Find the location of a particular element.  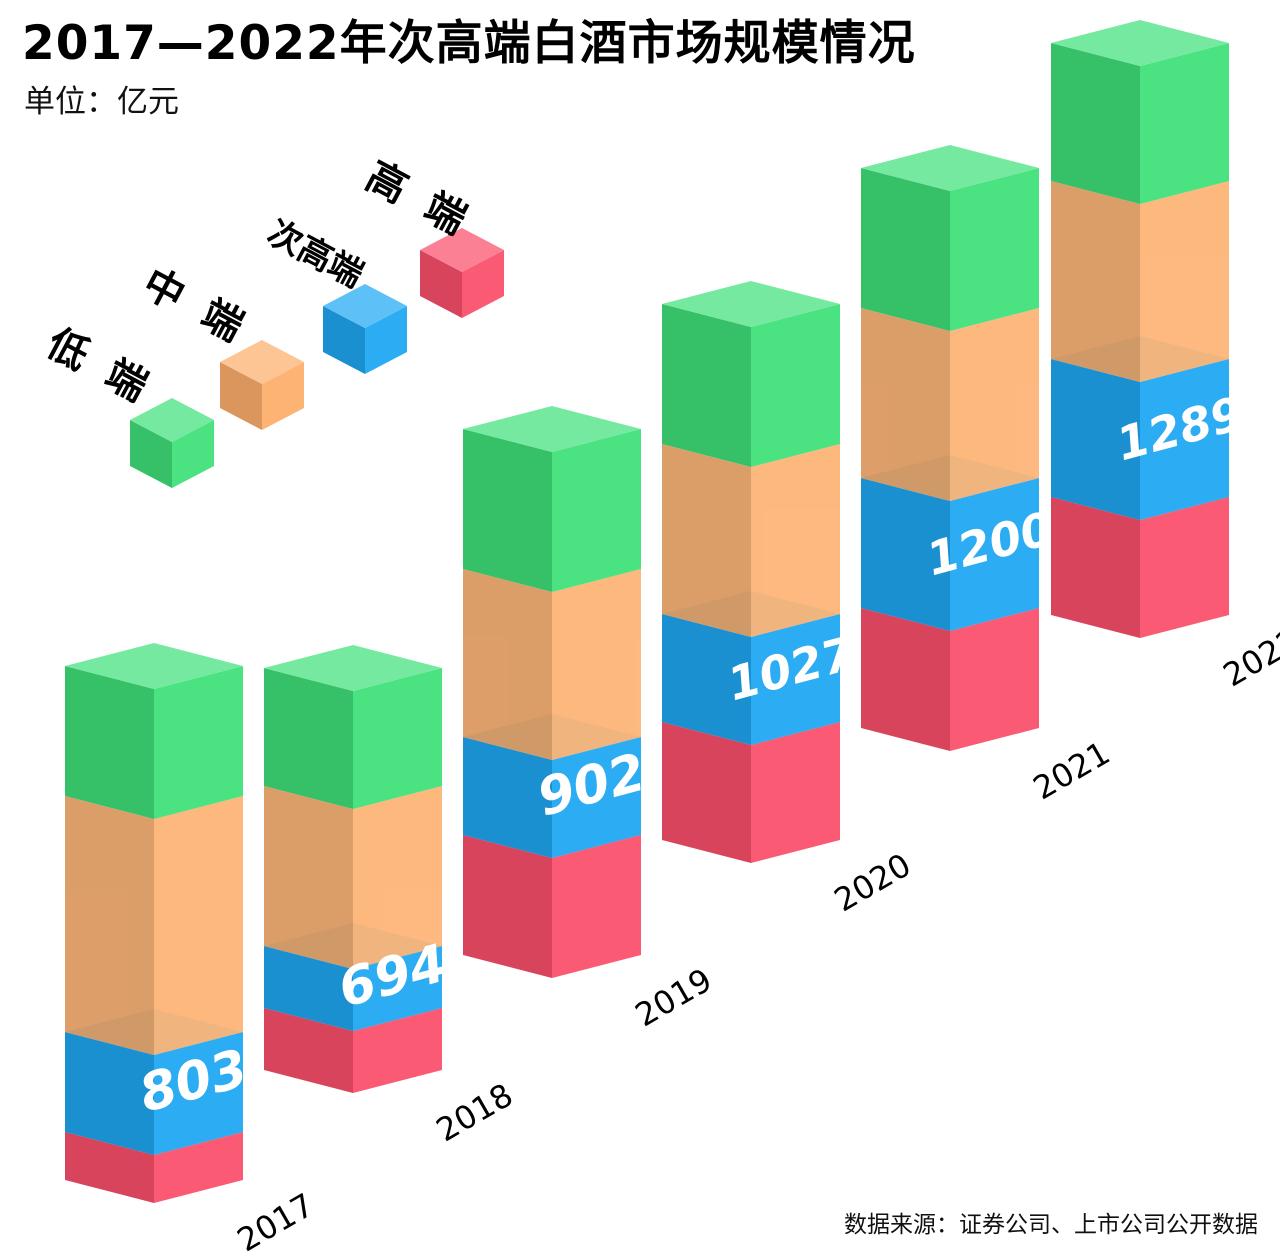

year-label-2018: 2018 is located at coordinates (475, 1113).